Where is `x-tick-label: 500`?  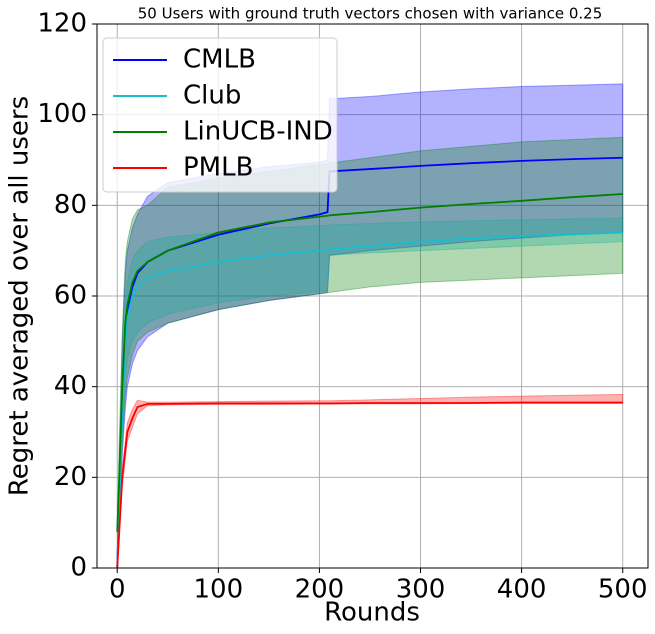
x-tick-label: 500 is located at coordinates (623, 590).